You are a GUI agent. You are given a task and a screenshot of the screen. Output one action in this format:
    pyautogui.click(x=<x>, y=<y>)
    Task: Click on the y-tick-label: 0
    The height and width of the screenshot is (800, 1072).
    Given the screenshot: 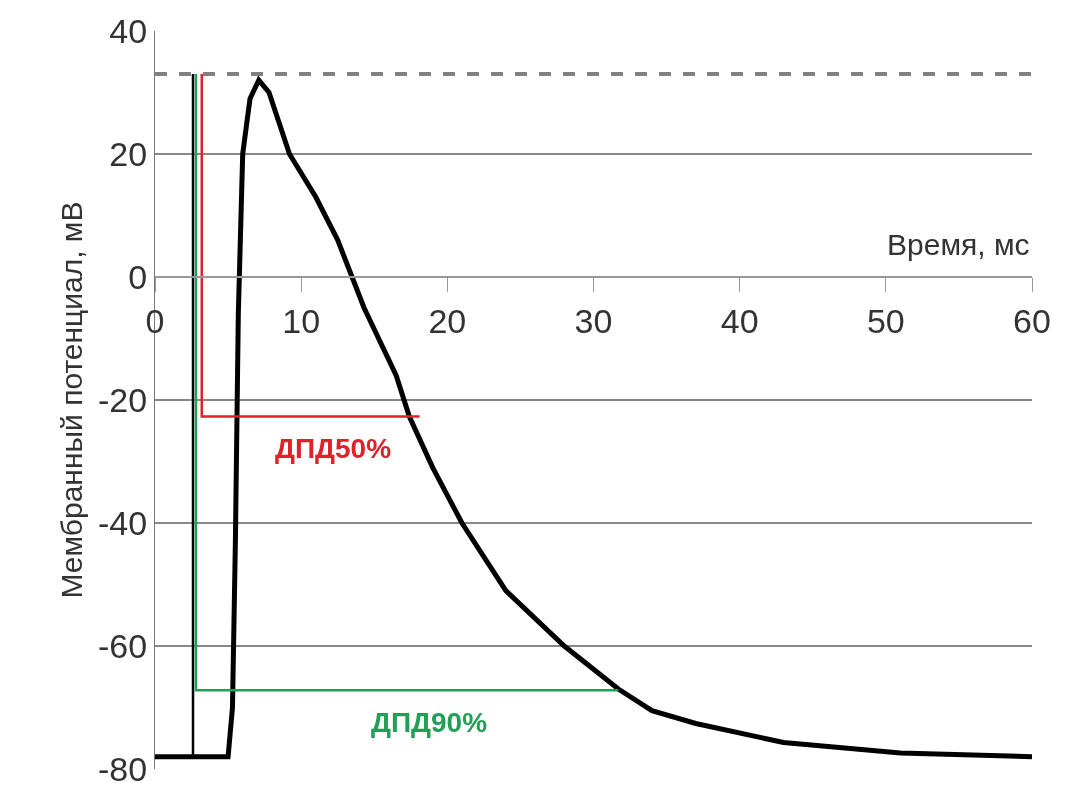 What is the action you would take?
    pyautogui.click(x=138, y=276)
    